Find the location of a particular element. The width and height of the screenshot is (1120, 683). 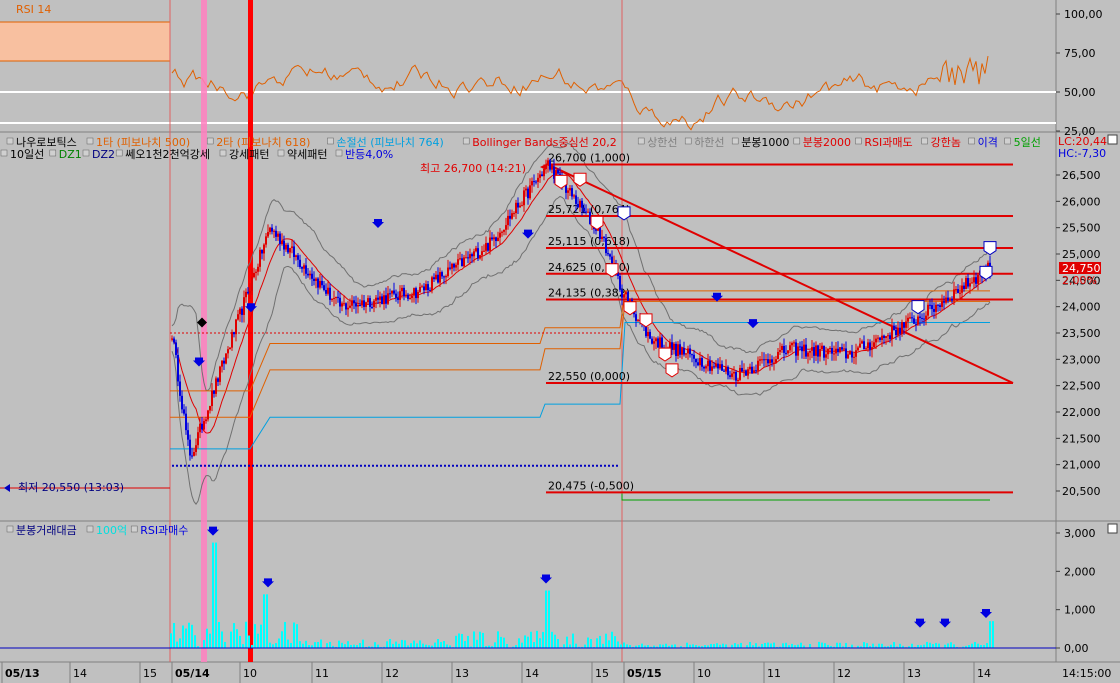

price-tick-label: 22,000 is located at coordinates (1081, 412).